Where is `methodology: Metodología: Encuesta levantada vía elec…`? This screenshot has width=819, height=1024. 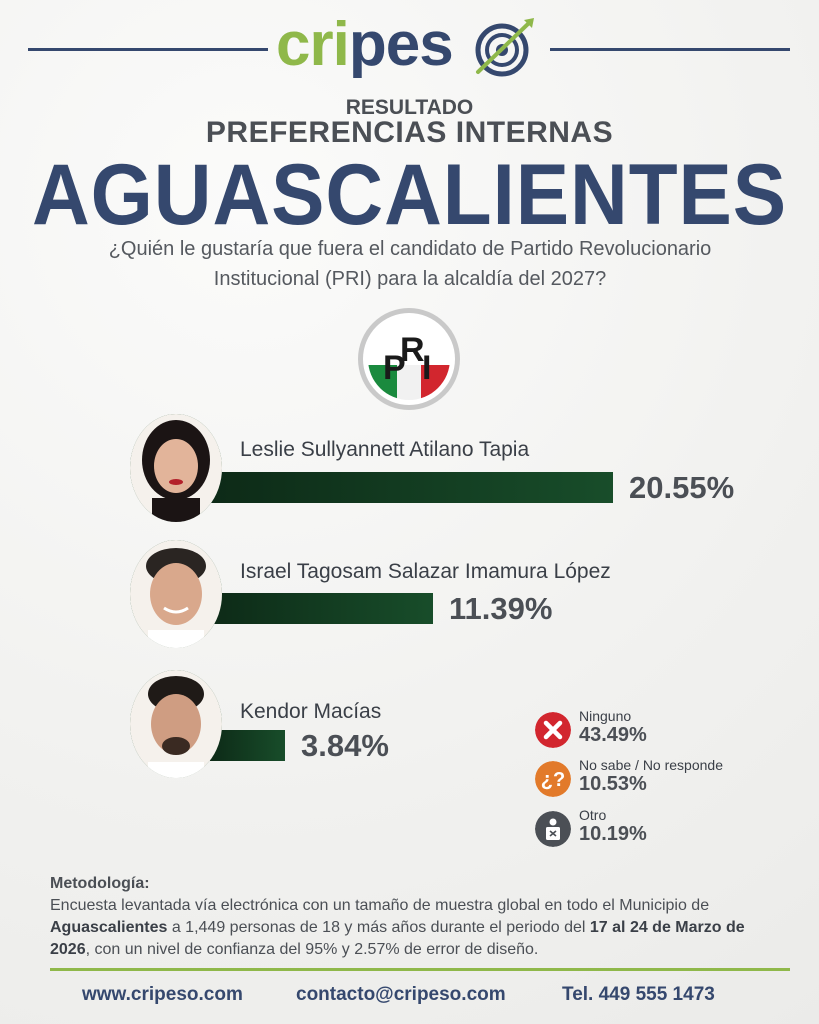
methodology: Metodología: Encuesta levantada vía elec… is located at coordinates (411, 917).